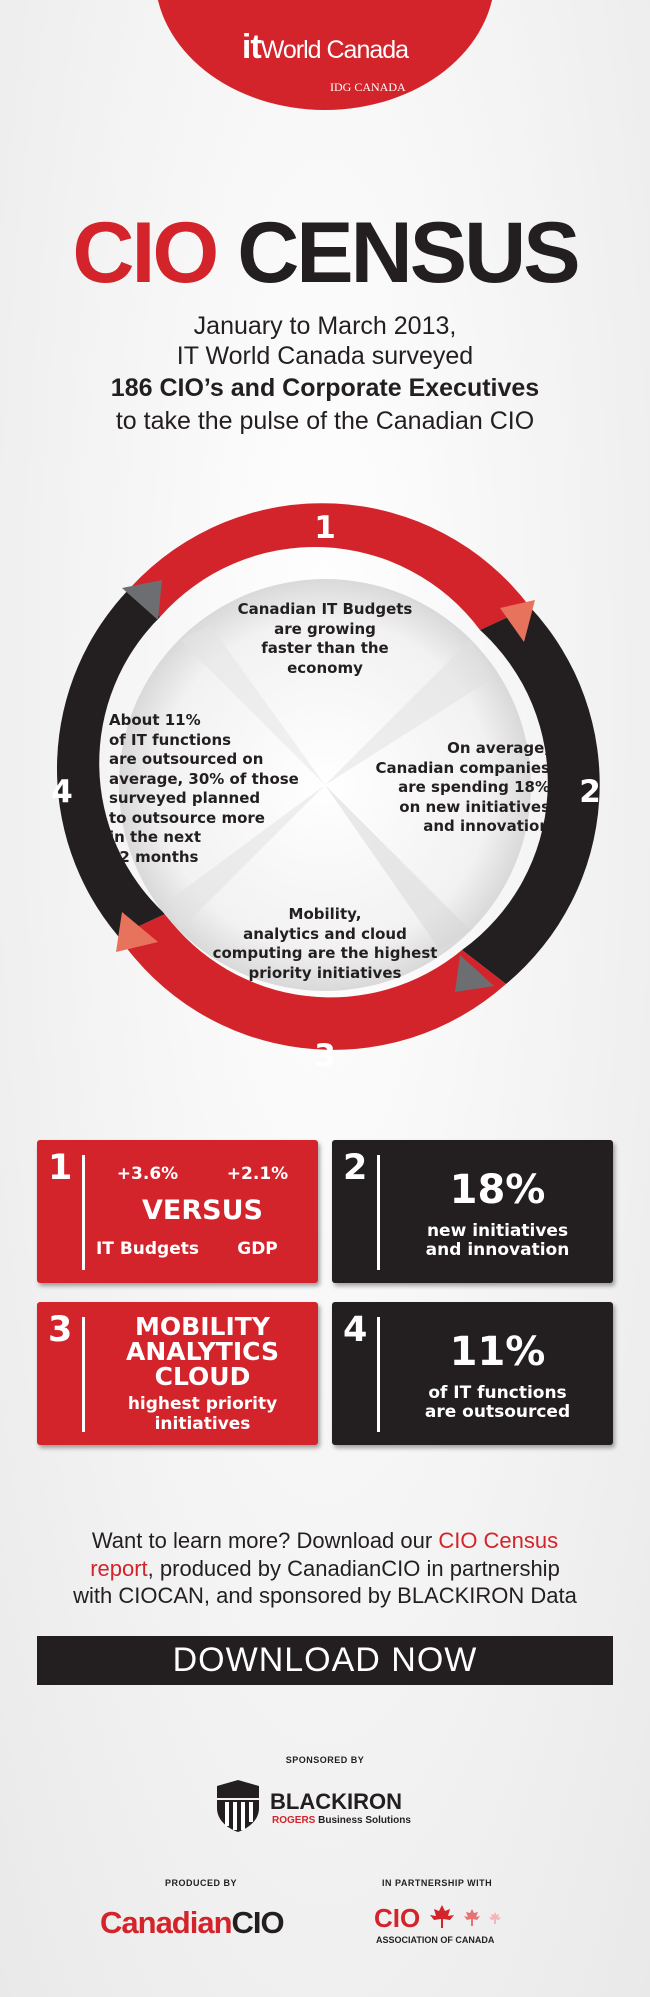 The height and width of the screenshot is (1997, 650). I want to click on stat-box-4: 4 11% of IT functions are outsourced, so click(472, 1373).